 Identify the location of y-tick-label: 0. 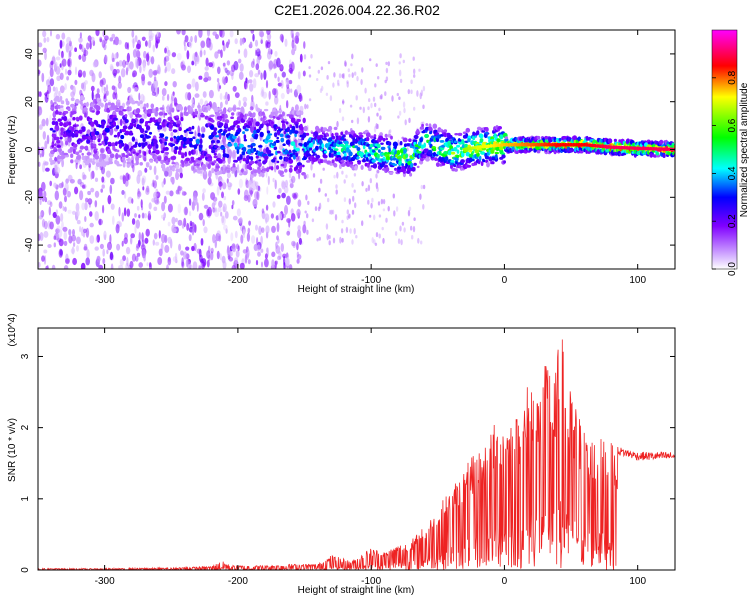
(25, 570).